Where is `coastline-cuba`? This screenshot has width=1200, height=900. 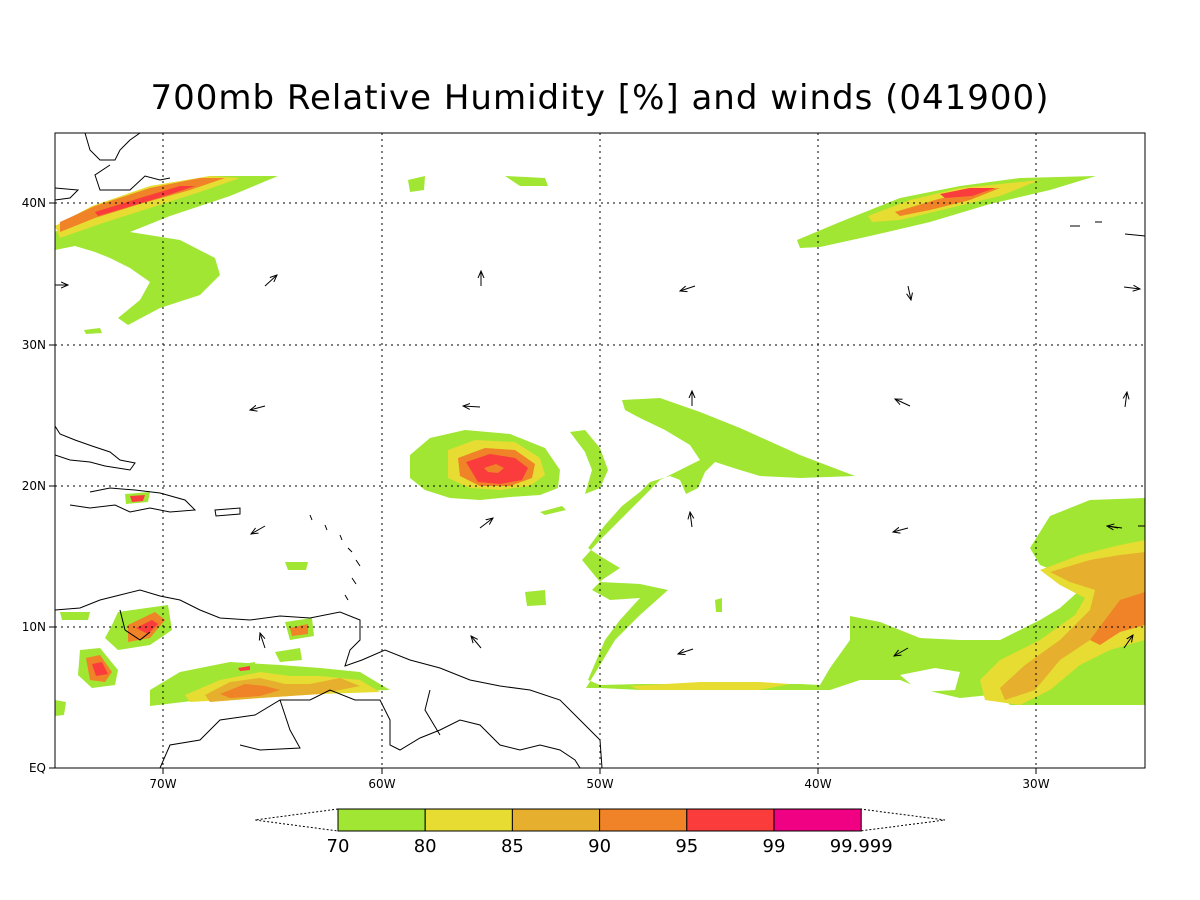
coastline-cuba is located at coordinates (95, 448).